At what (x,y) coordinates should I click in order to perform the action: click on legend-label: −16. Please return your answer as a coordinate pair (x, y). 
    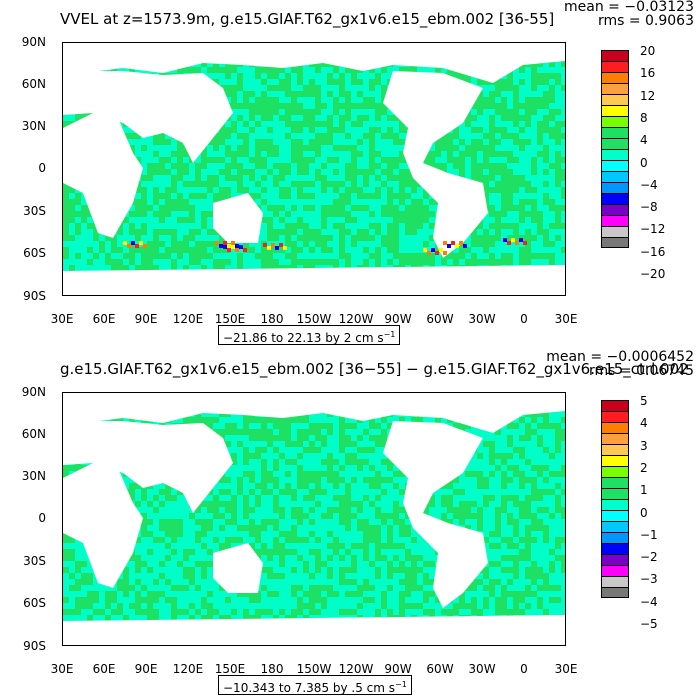
    Looking at the image, I should click on (653, 251).